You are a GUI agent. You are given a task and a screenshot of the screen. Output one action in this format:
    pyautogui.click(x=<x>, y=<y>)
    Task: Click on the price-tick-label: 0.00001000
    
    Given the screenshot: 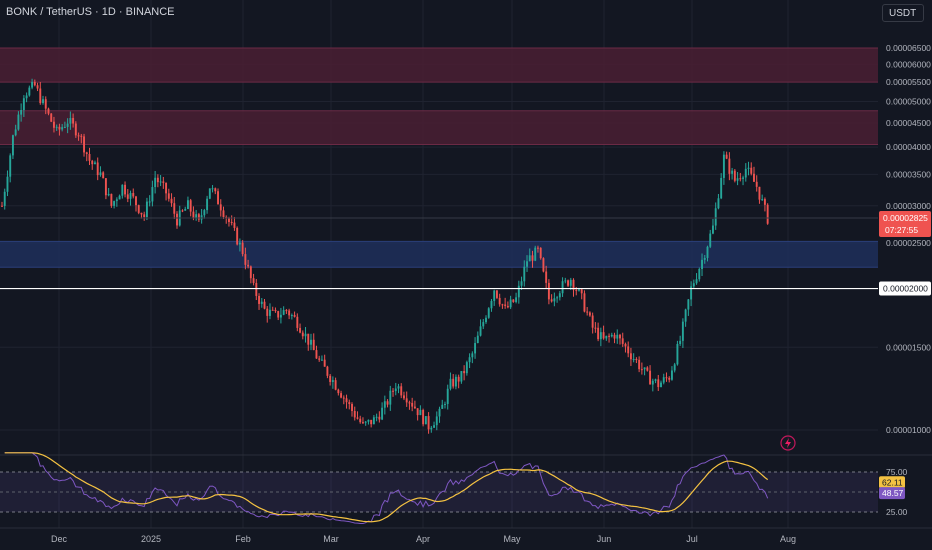 What is the action you would take?
    pyautogui.click(x=908, y=430)
    